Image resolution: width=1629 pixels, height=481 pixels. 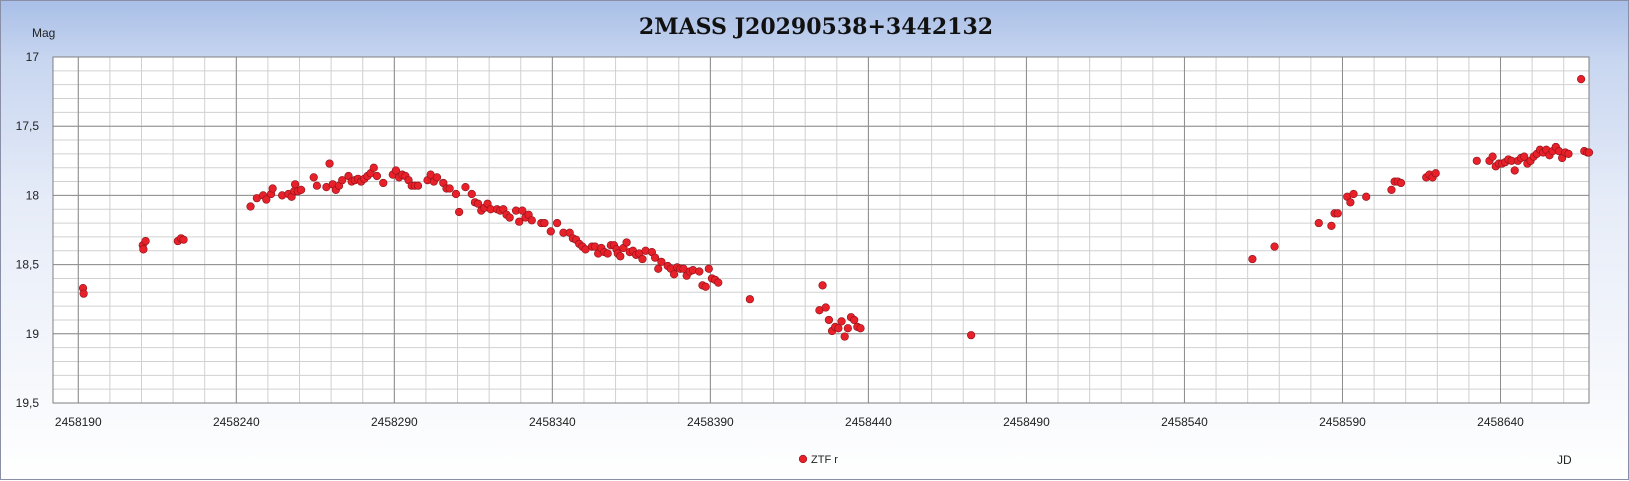 What do you see at coordinates (28, 126) in the screenshot?
I see `y-tick-label: 17,5` at bounding box center [28, 126].